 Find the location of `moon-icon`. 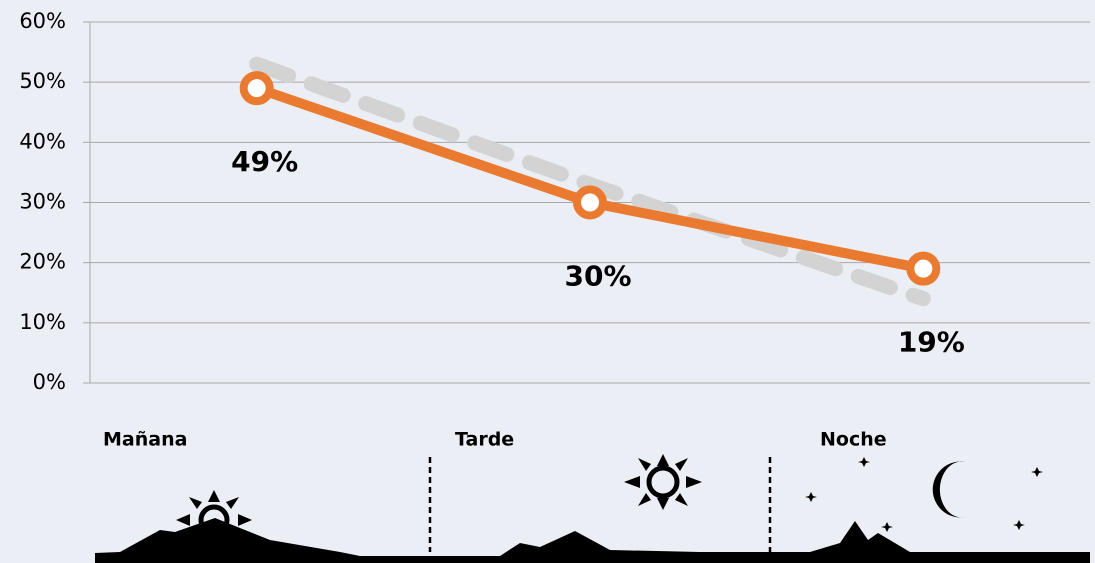

moon-icon is located at coordinates (949, 489).